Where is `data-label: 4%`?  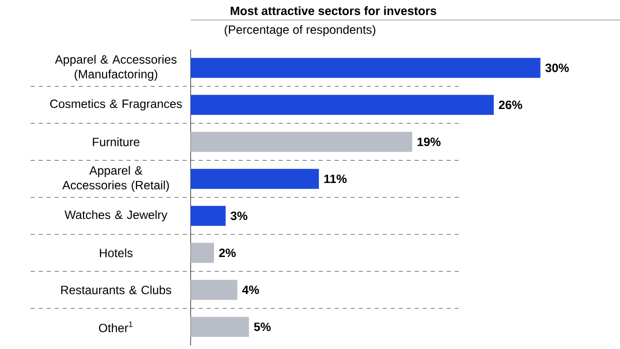
data-label: 4% is located at coordinates (251, 289).